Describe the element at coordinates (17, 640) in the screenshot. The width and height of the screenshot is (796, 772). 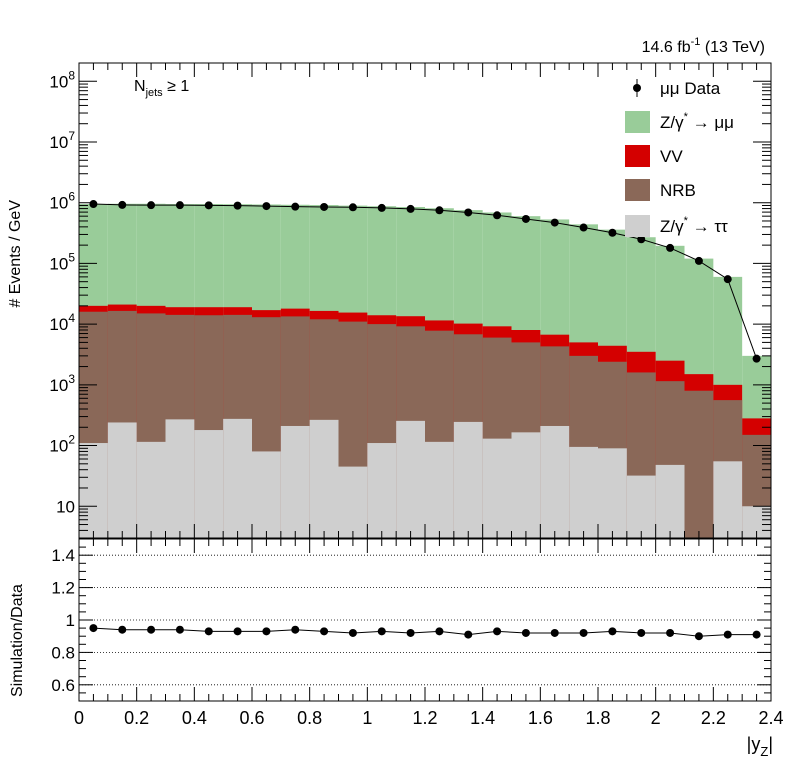
I see `bottom-ylabel: Simulation/Data` at that location.